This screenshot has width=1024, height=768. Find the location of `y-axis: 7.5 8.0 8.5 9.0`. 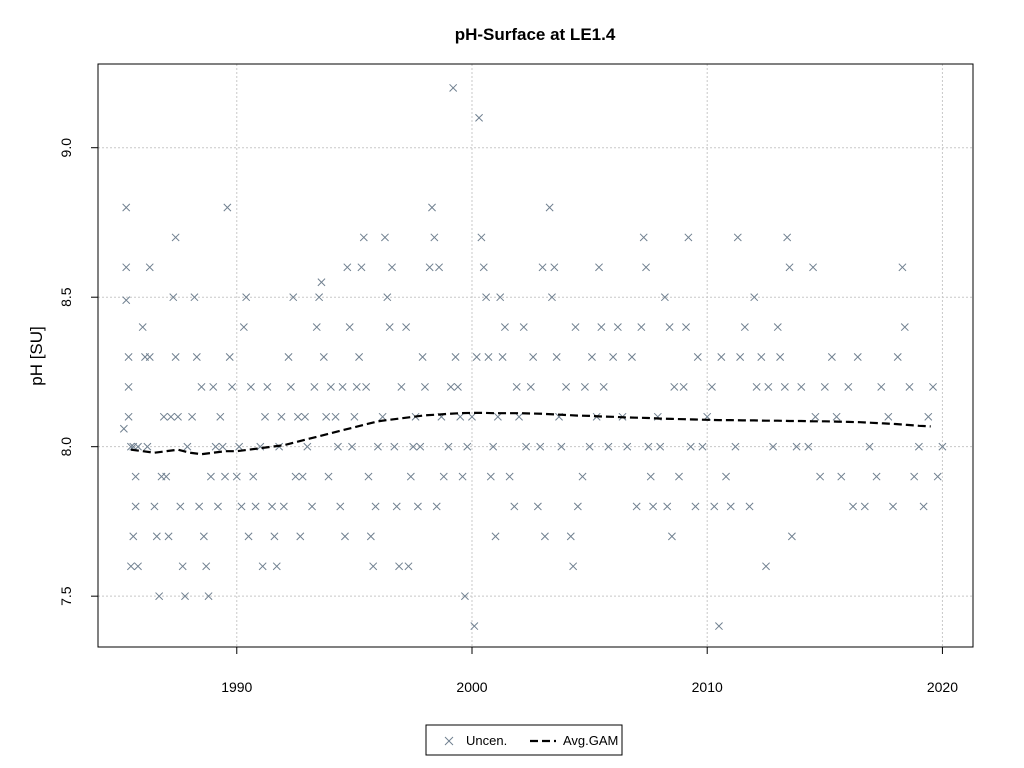

y-axis: 7.5 8.0 8.5 9.0 is located at coordinates (78, 372).